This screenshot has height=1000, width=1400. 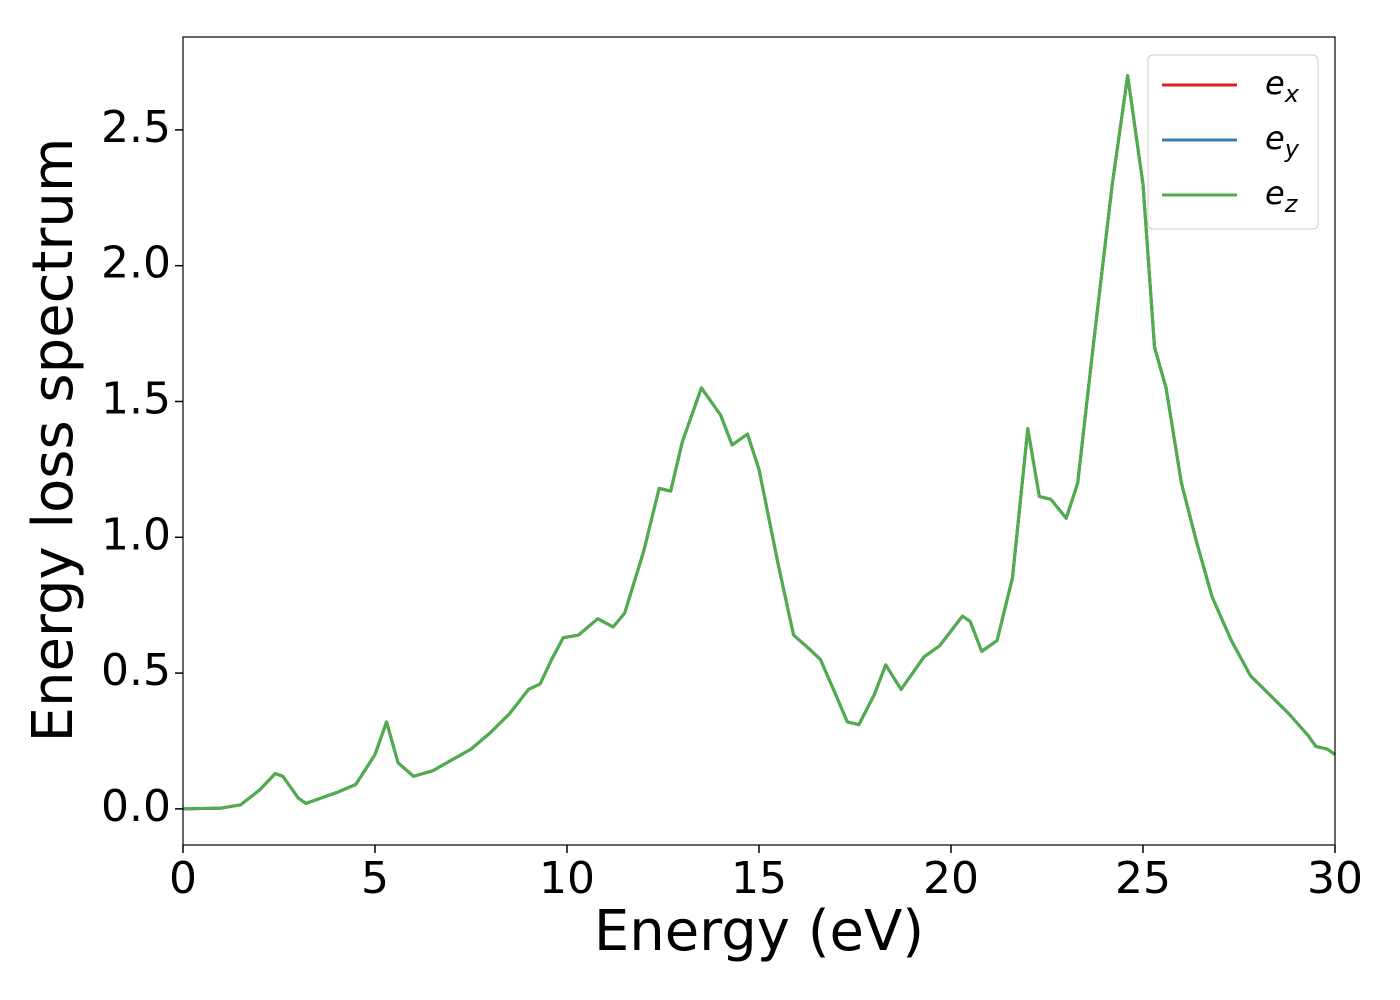 What do you see at coordinates (183, 878) in the screenshot?
I see `x-tick-label: 0` at bounding box center [183, 878].